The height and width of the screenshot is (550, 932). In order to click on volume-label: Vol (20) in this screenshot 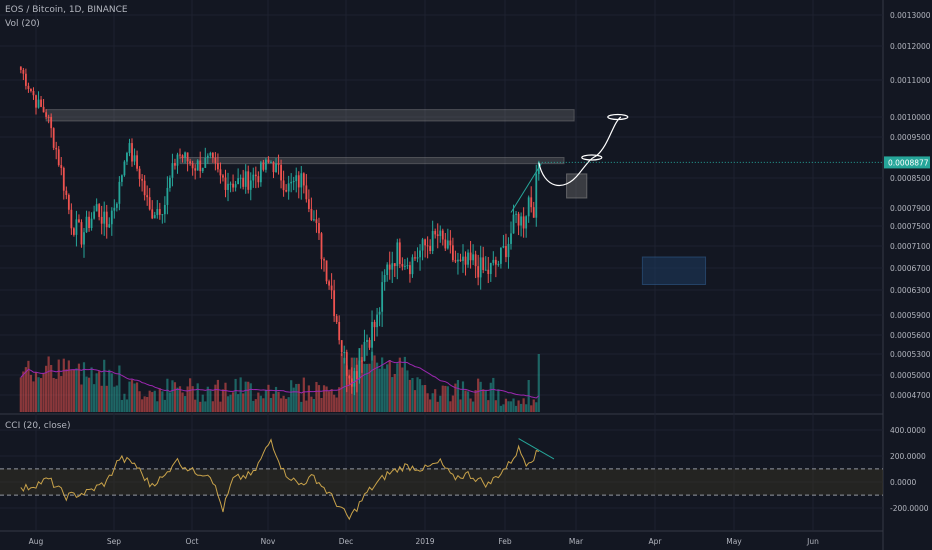, I will do `click(22, 24)`.